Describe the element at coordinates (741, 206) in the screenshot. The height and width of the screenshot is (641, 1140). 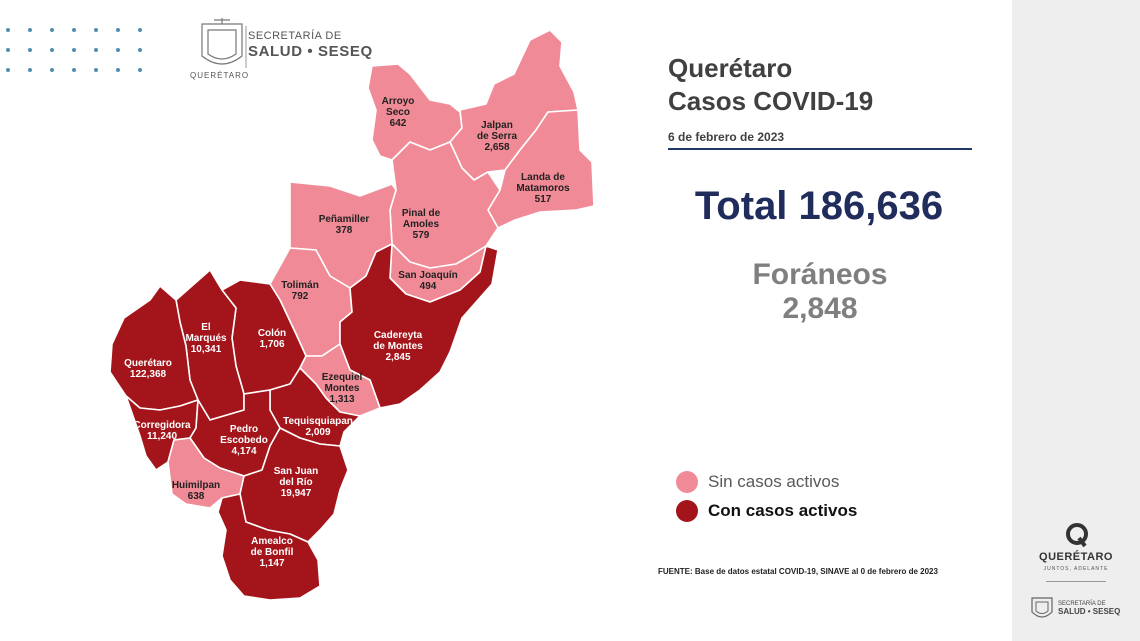
I see `total-label: Total` at that location.